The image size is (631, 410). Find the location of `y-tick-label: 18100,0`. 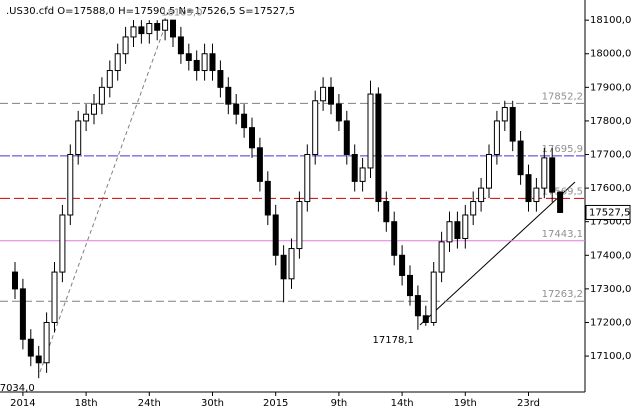

y-tick-label: 18100,0 is located at coordinates (610, 20).